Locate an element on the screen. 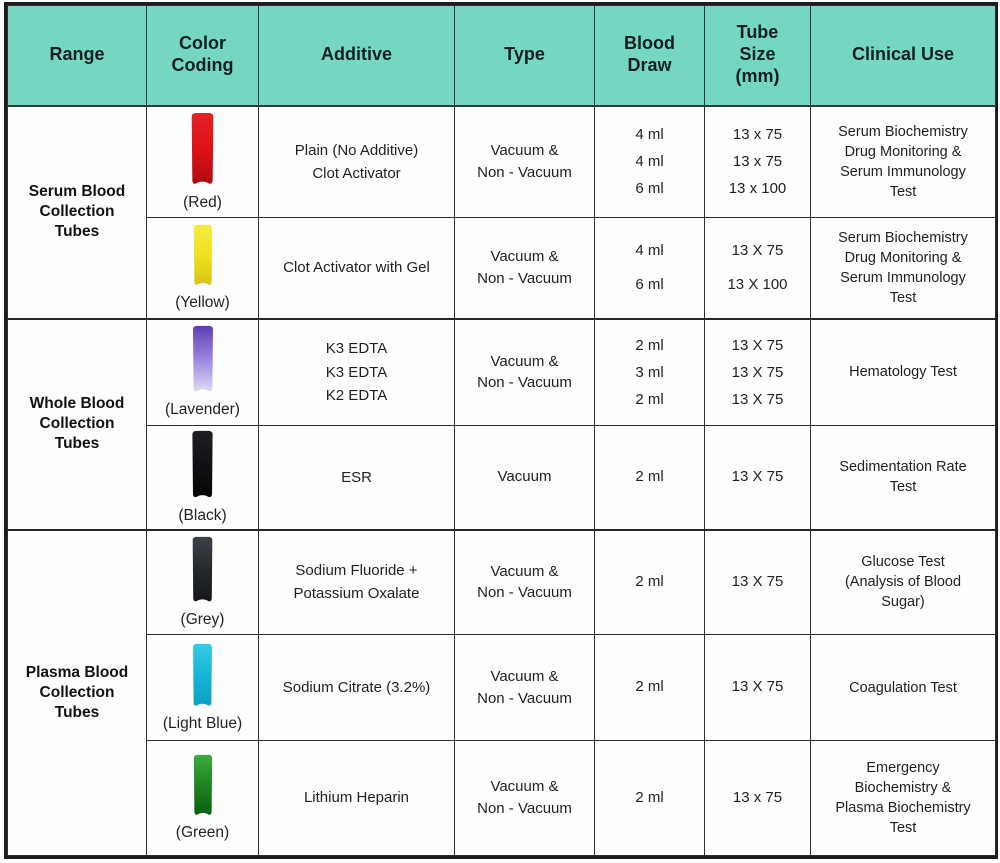 The image size is (1000, 863). column-header-tube-size: Tube Size (mm) is located at coordinates (757, 56).